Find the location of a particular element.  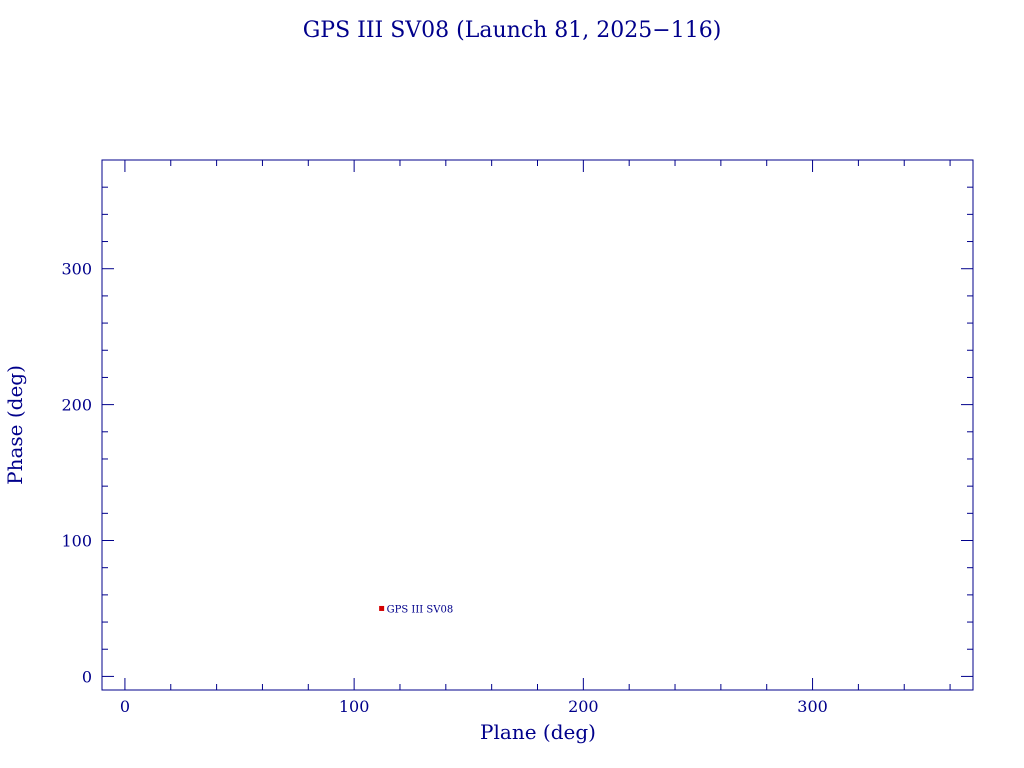

data-point-label: GPS III SV08 is located at coordinates (420, 609).